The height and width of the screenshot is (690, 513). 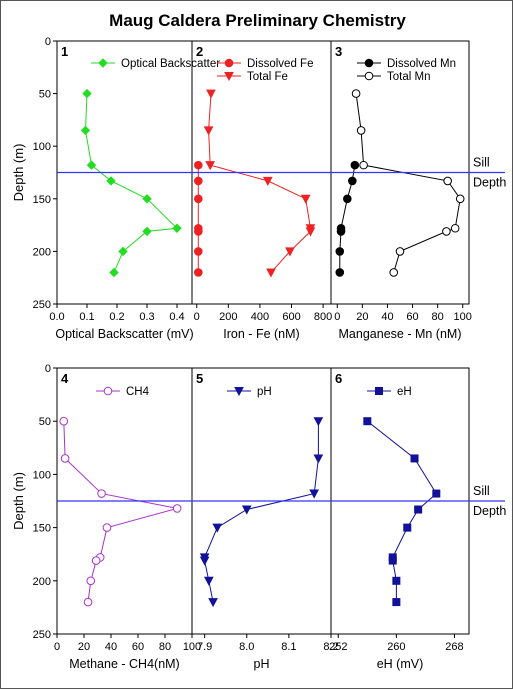 What do you see at coordinates (86, 317) in the screenshot?
I see `x-tick-label: 0.1` at bounding box center [86, 317].